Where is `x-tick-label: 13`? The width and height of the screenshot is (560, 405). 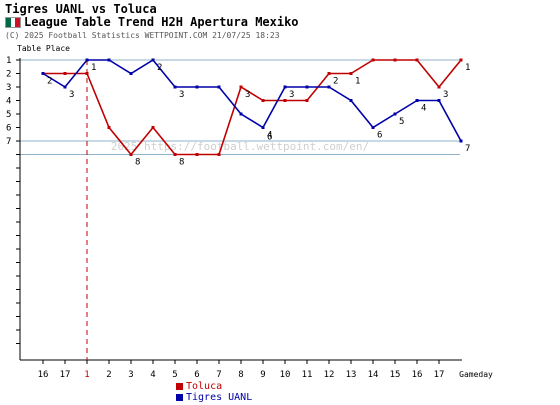 x-tick-label: 13 is located at coordinates (351, 375).